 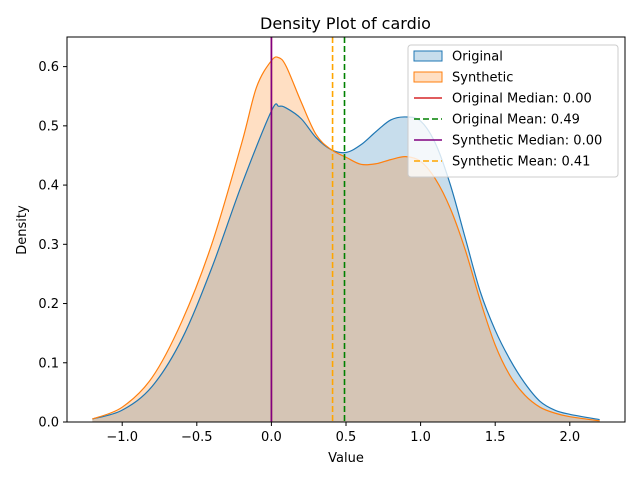 What do you see at coordinates (522, 99) in the screenshot?
I see `legend-label: Original Median: 0.00` at bounding box center [522, 99].